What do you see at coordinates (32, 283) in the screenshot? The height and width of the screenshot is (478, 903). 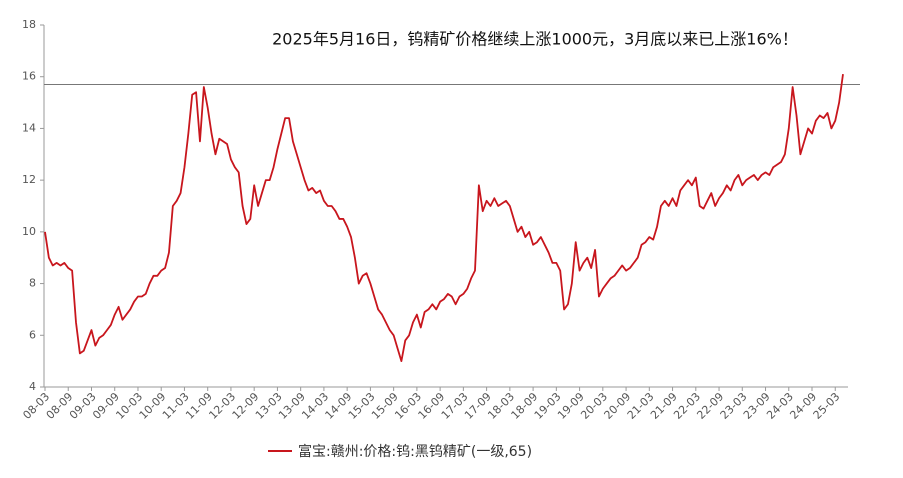 I see `y-tick-label: 8` at bounding box center [32, 283].